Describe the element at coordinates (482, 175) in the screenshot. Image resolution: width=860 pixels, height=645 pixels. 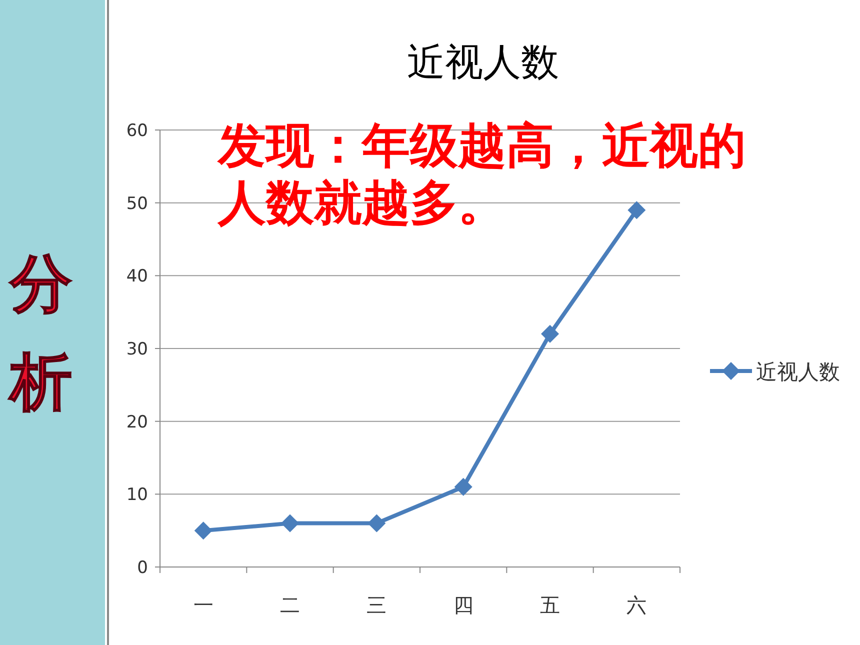
I see `annotation: 发现：年级越高，近视的人数就越多。` at that location.